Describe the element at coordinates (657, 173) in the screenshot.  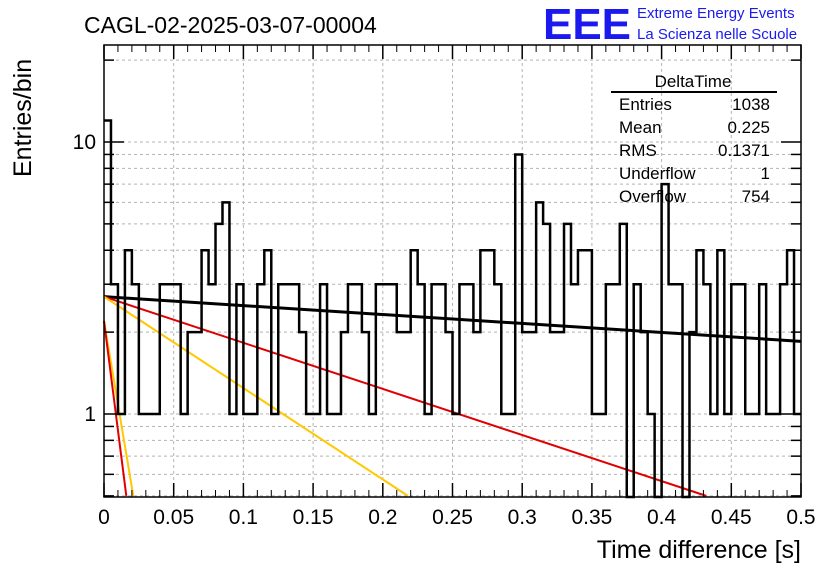
I see `stats-label: Underflow` at that location.